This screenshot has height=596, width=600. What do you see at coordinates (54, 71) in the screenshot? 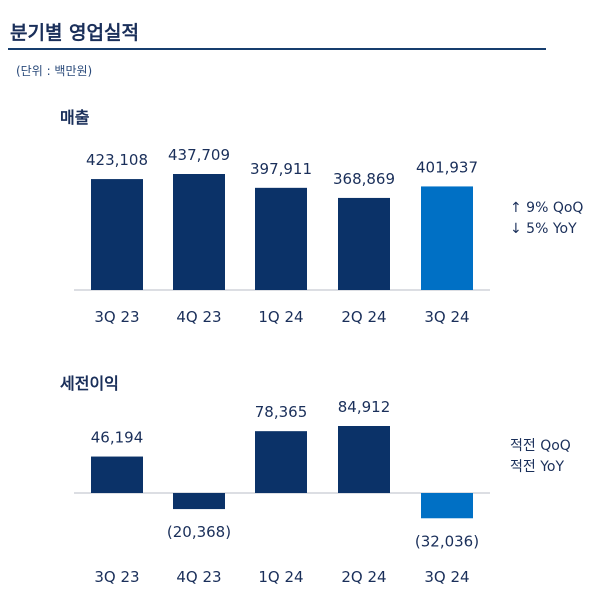
I see `unit-label: (단위 : 백만원)` at bounding box center [54, 71].